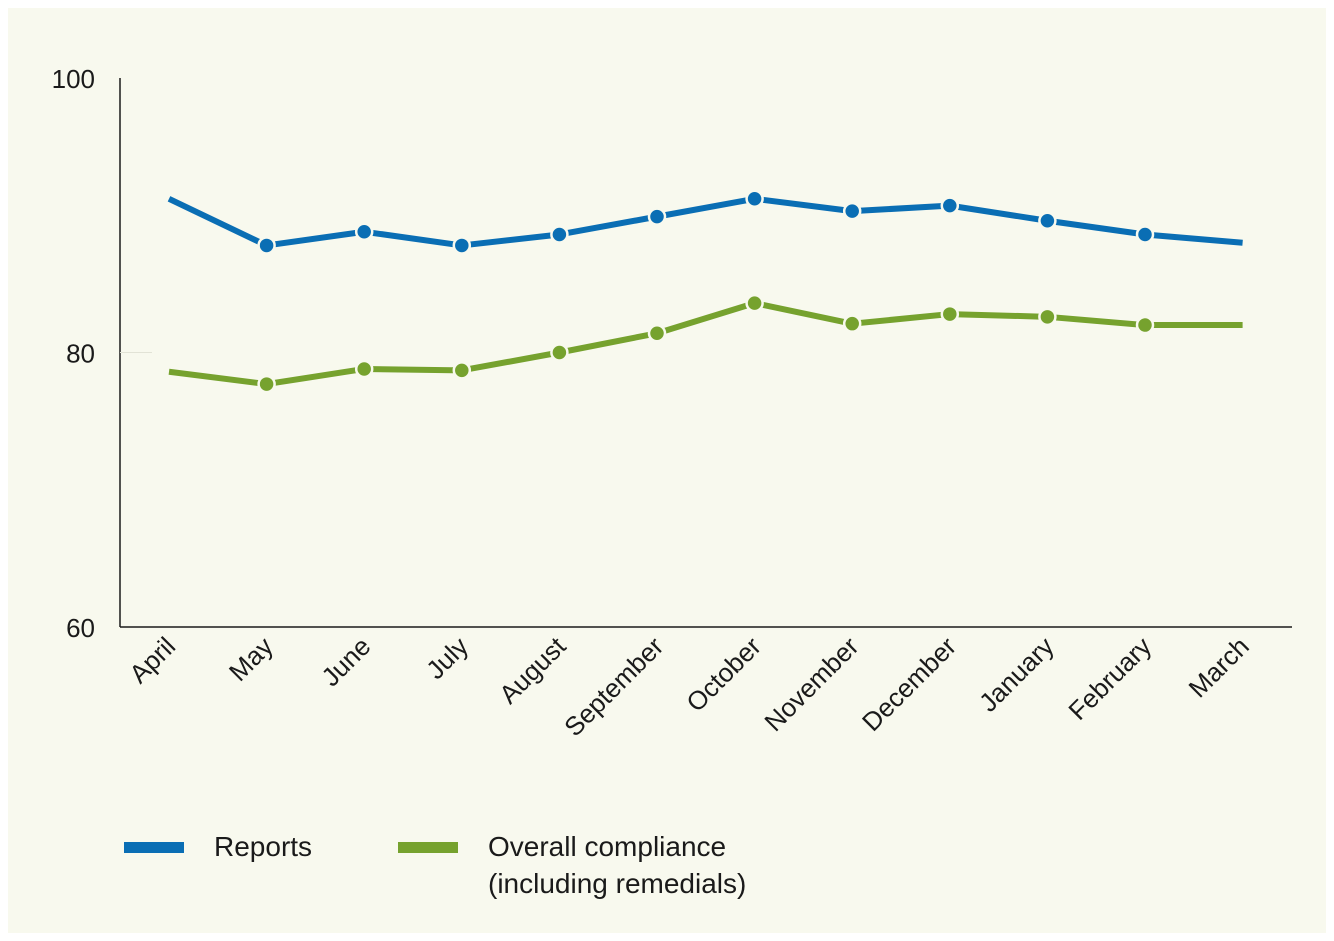 This screenshot has height=941, width=1334. I want to click on x-tick-label: September, so click(613, 686).